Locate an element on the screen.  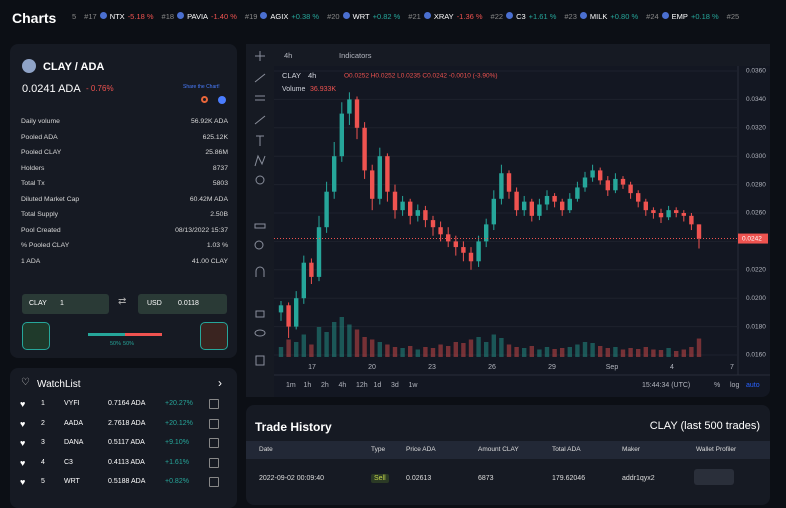
y-tick-label: 0.0220 is located at coordinates (756, 270).